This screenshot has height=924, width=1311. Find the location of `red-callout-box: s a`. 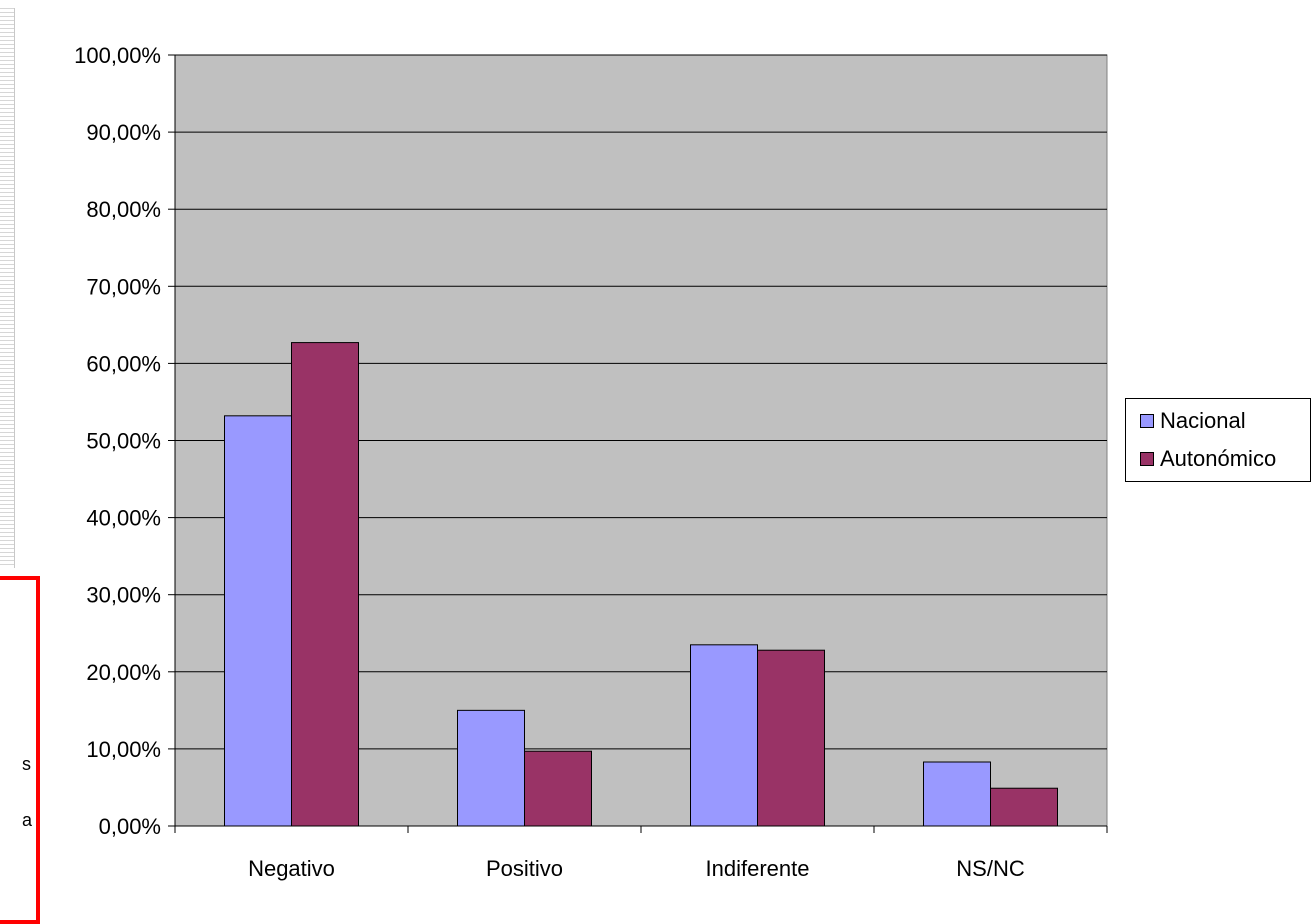

red-callout-box: s a is located at coordinates (20, 750).